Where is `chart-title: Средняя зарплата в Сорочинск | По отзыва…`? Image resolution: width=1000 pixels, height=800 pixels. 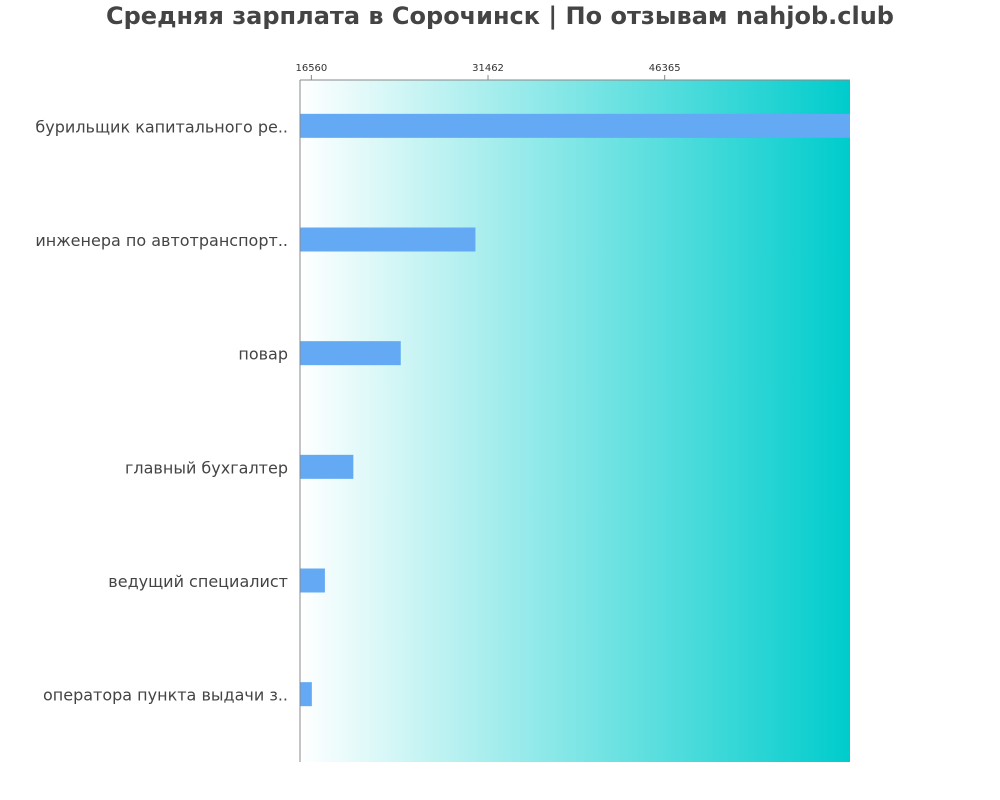 chart-title: Средняя зарплата в Сорочинск | По отзыва… is located at coordinates (500, 16).